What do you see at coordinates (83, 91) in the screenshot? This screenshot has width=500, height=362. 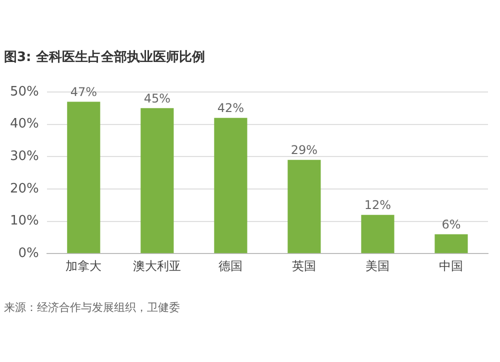 I see `data-label: 47%` at bounding box center [83, 91].